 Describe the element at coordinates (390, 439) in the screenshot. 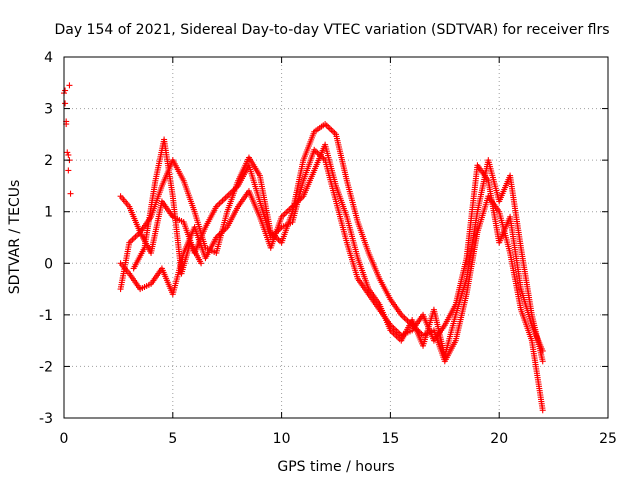

I see `x-tick-label: 15` at that location.